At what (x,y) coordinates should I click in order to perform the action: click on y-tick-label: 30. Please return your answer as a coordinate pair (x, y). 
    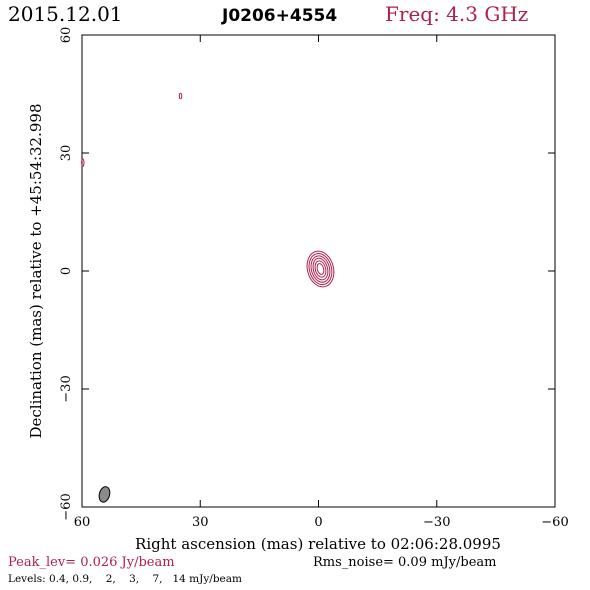
    Looking at the image, I should click on (66, 153).